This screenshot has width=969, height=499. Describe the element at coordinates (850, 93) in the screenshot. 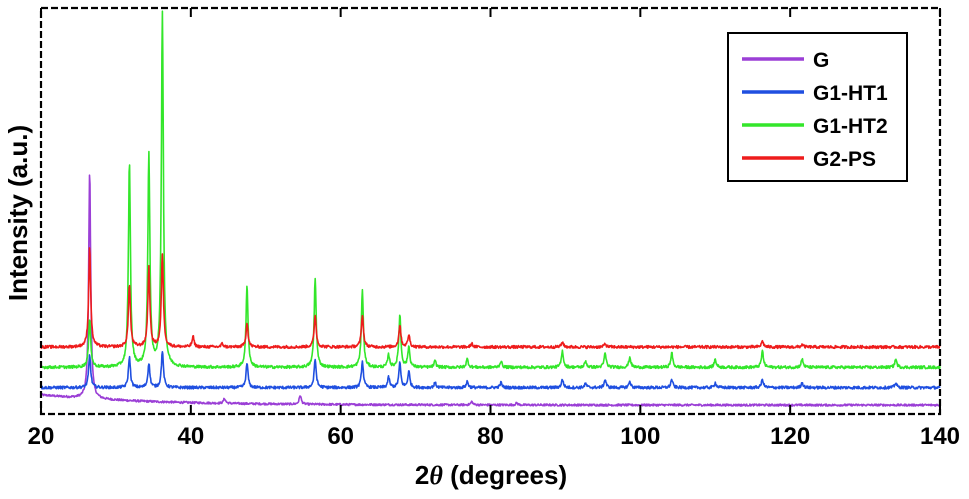

I see `legend-label-g1-ht1: G1-HT1` at that location.